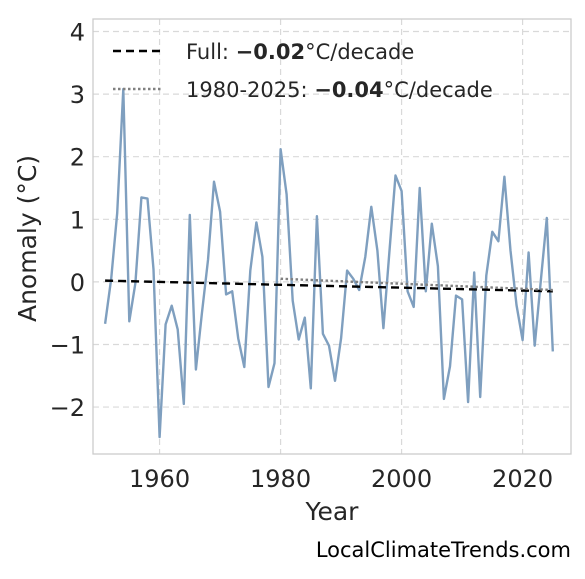 The image size is (585, 579). I want to click on x-tick-label: 1980, so click(280, 479).